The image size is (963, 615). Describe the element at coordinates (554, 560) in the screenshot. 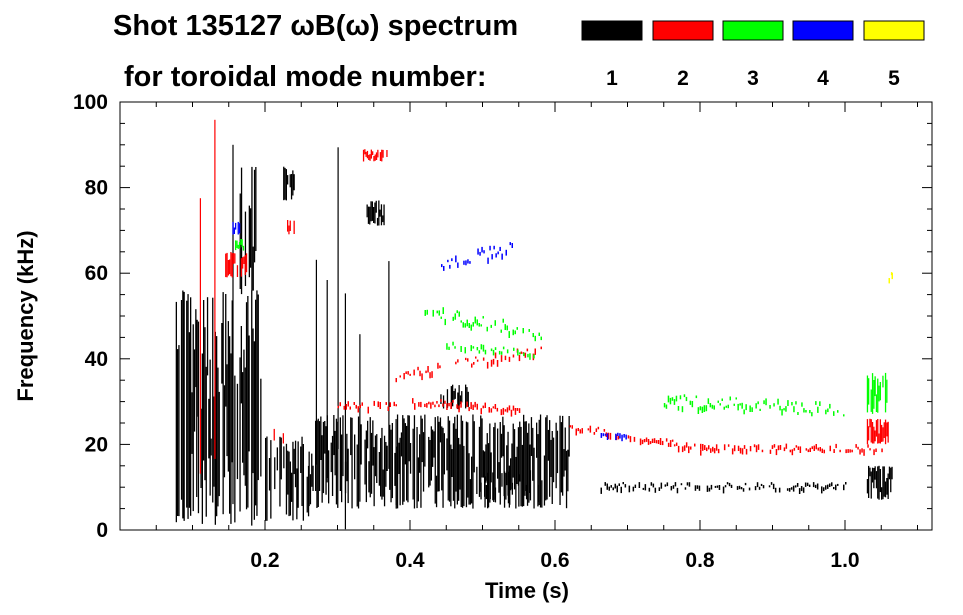

I see `x-tick-label: 0.6` at that location.